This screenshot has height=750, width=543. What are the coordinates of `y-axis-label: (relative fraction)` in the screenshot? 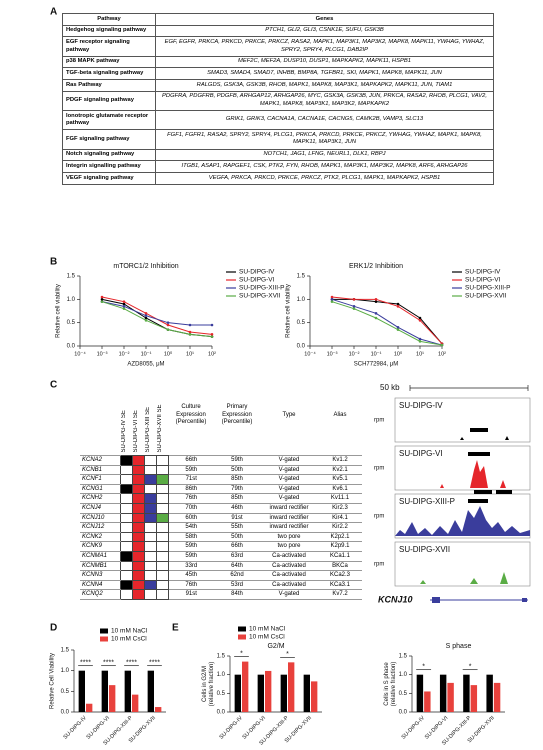 It's located at (212, 684).